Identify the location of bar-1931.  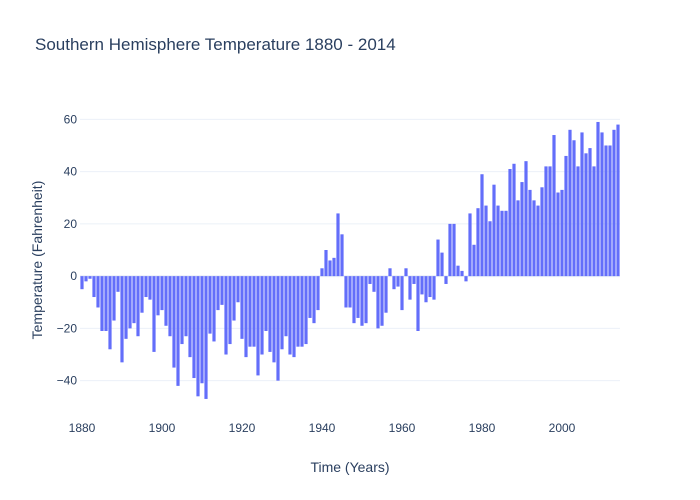
(286, 306).